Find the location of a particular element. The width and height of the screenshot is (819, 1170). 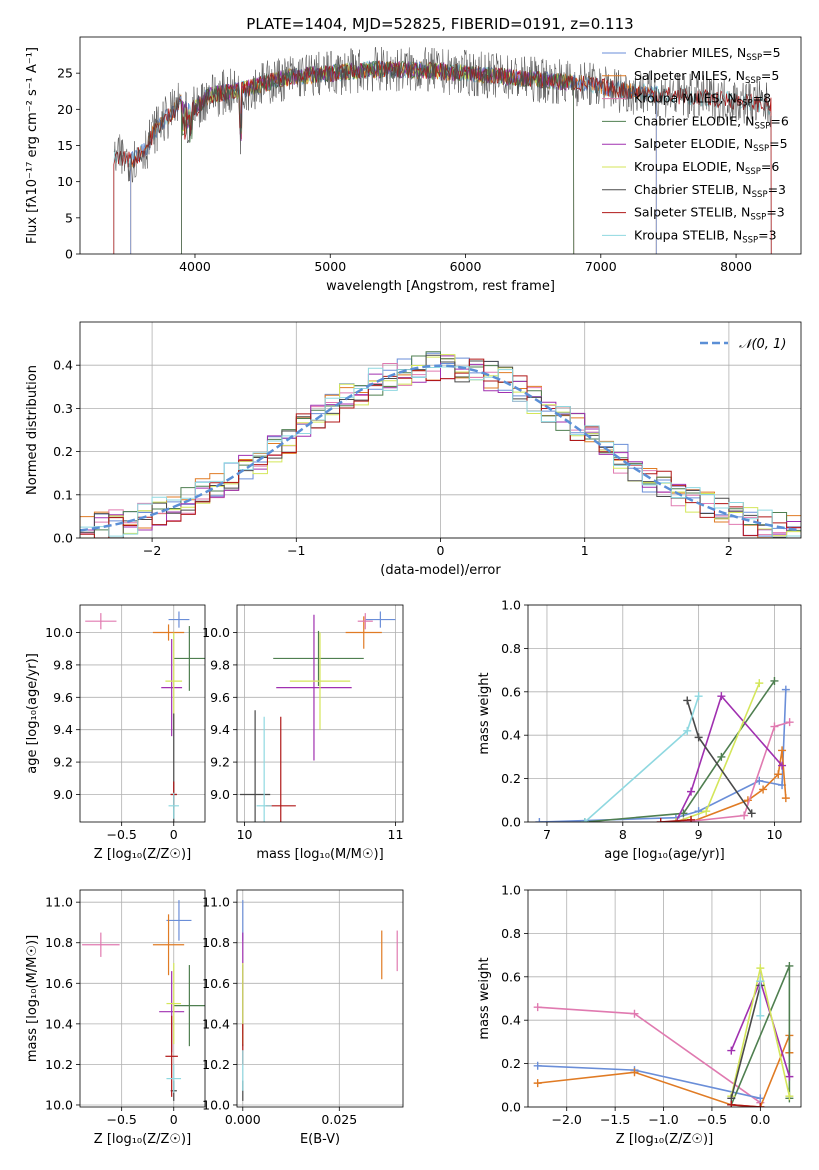

y-axis-label: mass [log₁₀(M/M☉)] is located at coordinates (32, 998).